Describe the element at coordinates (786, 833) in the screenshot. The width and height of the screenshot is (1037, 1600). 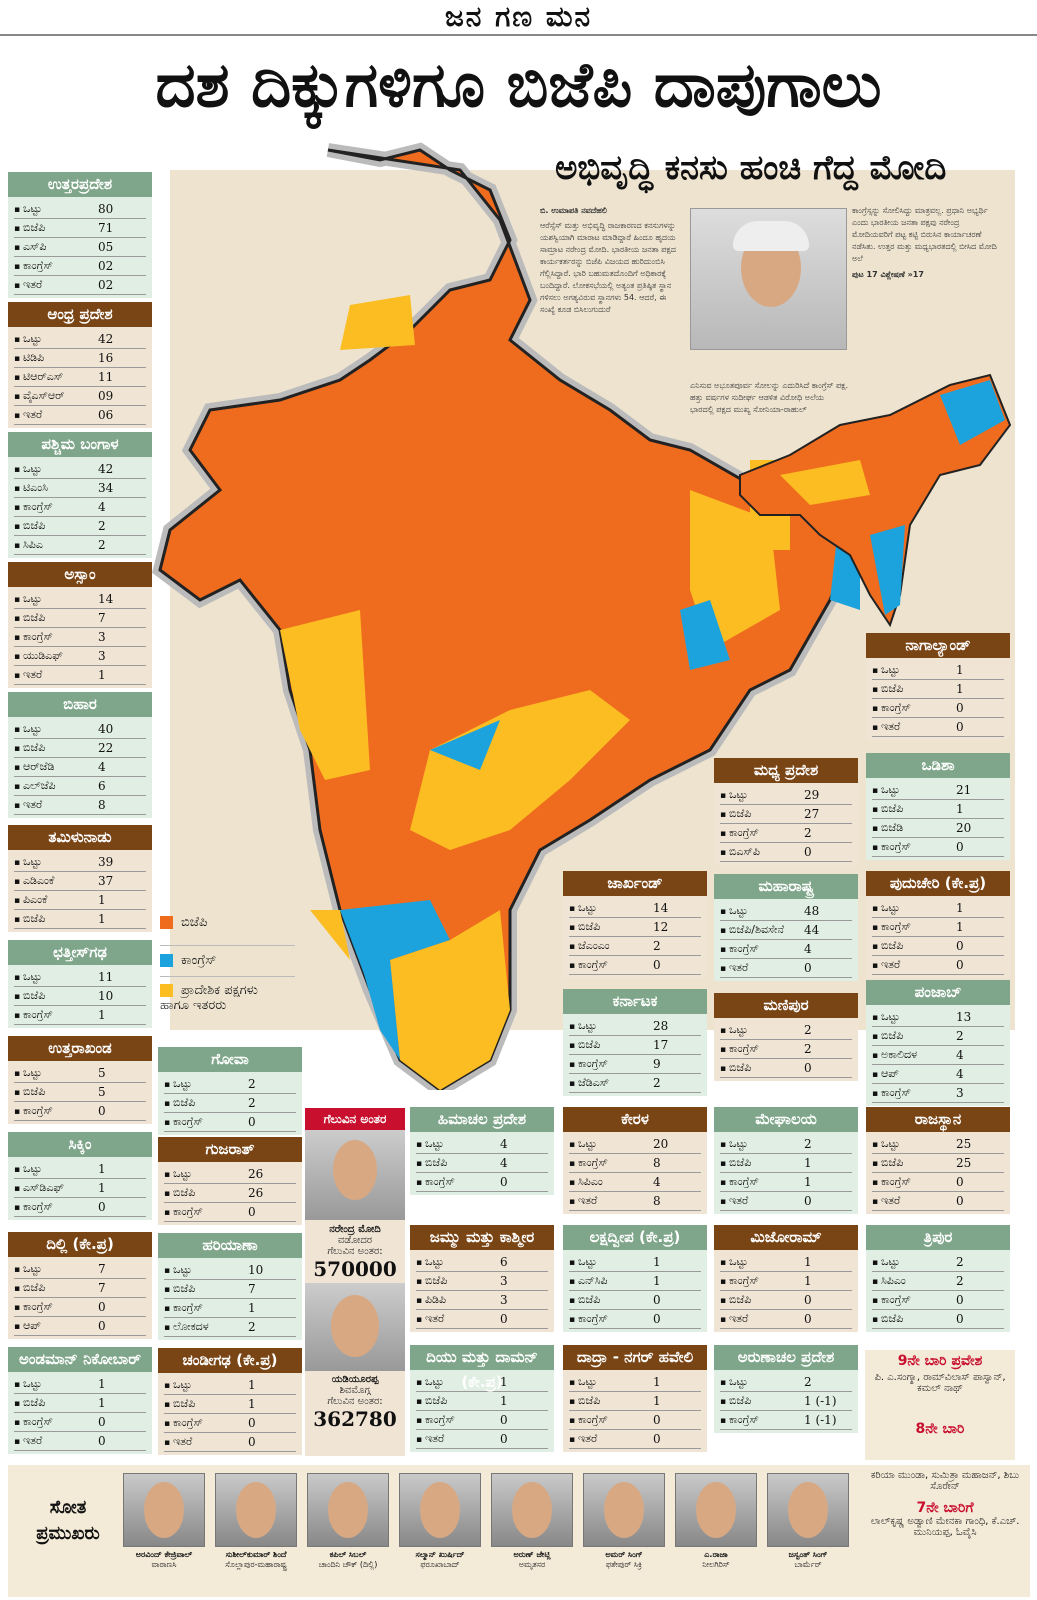
I see `party-row: ಕಾಂಗ್ರೆಸ್ 2` at that location.